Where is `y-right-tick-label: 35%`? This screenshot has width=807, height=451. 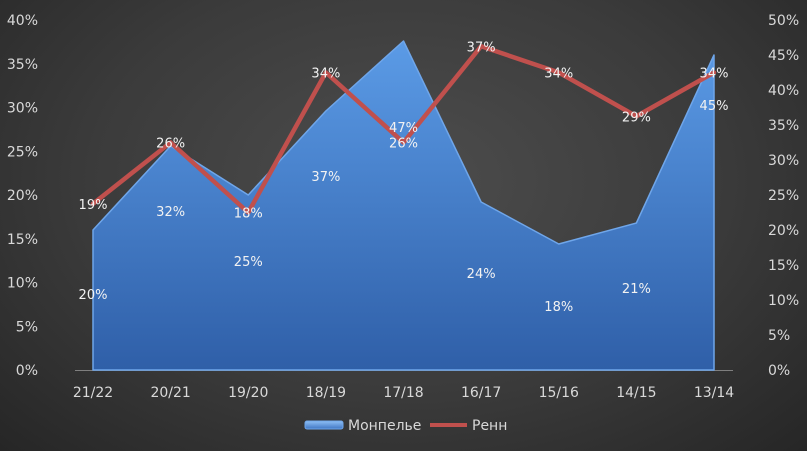
y-right-tick-label: 35% is located at coordinates (783, 126).